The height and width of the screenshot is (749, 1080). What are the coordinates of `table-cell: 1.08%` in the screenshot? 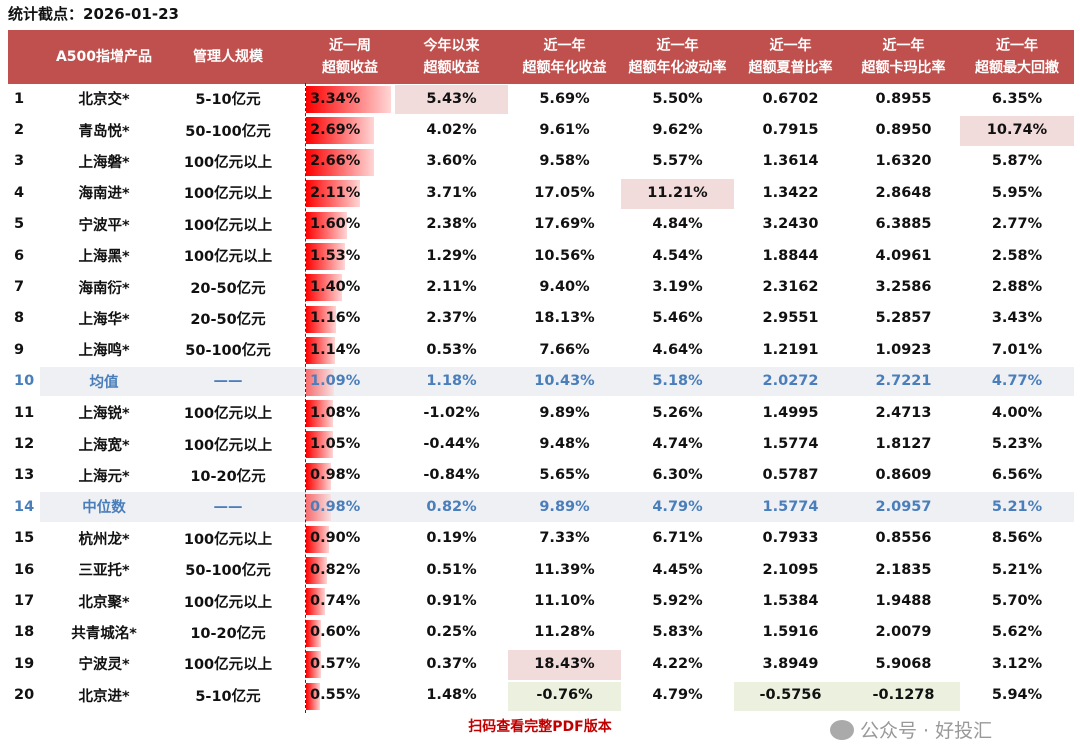 It's located at (335, 412).